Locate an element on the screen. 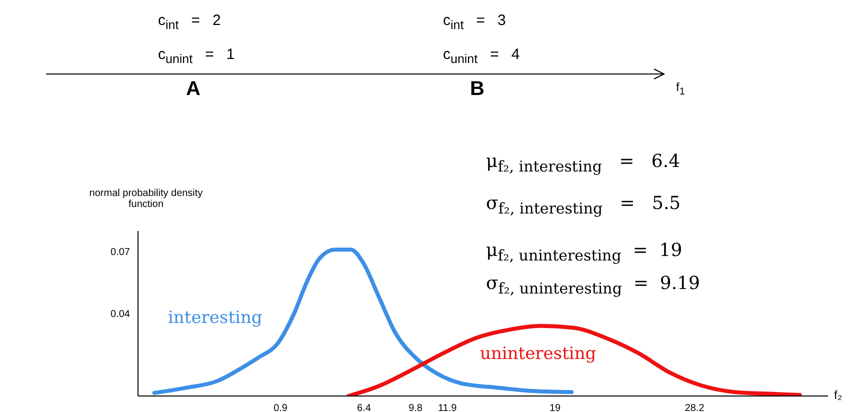  x-tick-label: 19 is located at coordinates (555, 407).